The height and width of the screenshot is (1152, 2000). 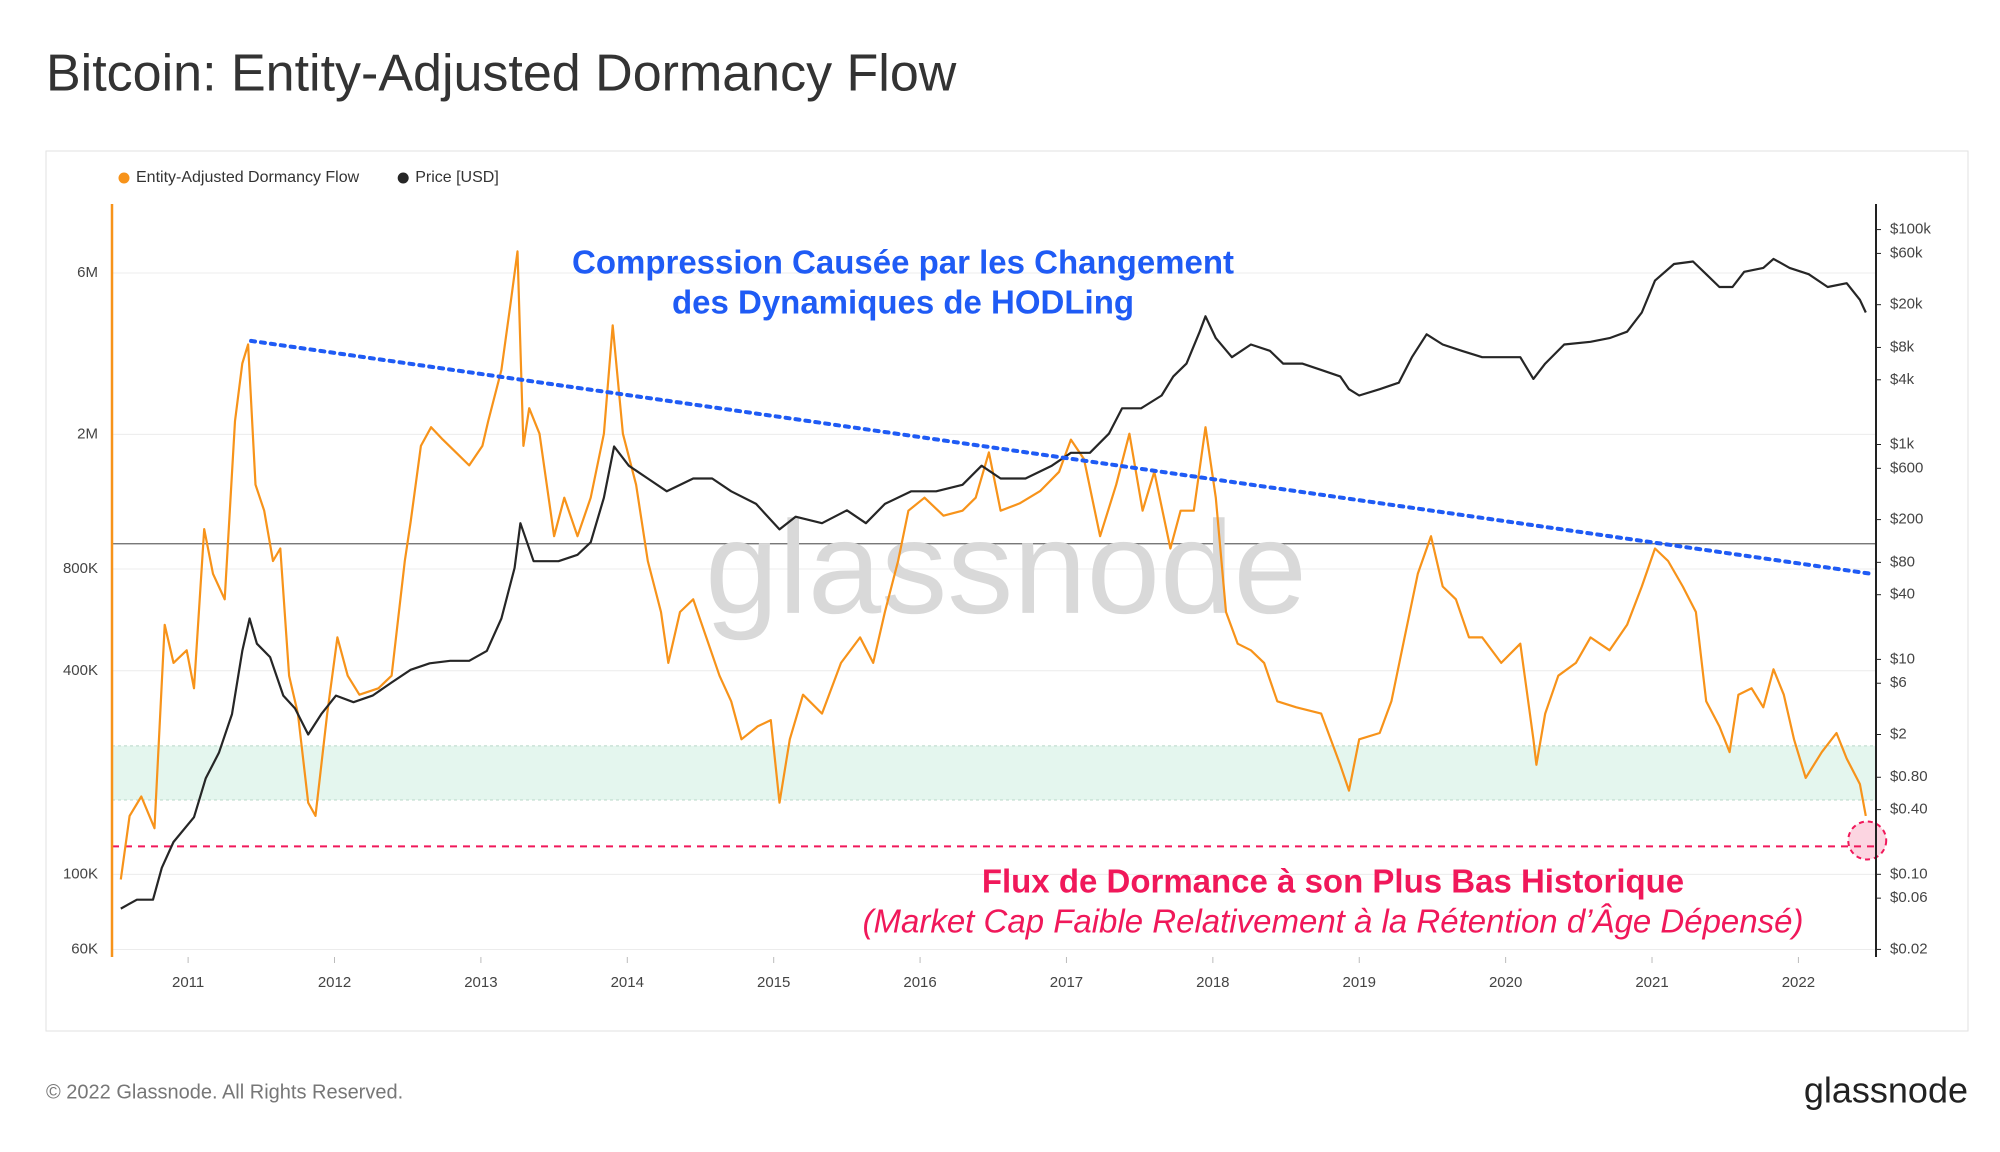 I want to click on y-tick-label: 2M, so click(x=87, y=433).